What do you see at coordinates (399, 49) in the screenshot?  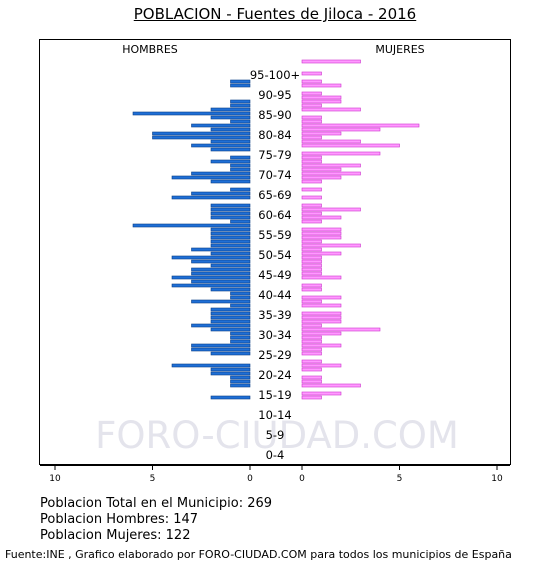 I see `right-header: MUJERES` at bounding box center [399, 49].